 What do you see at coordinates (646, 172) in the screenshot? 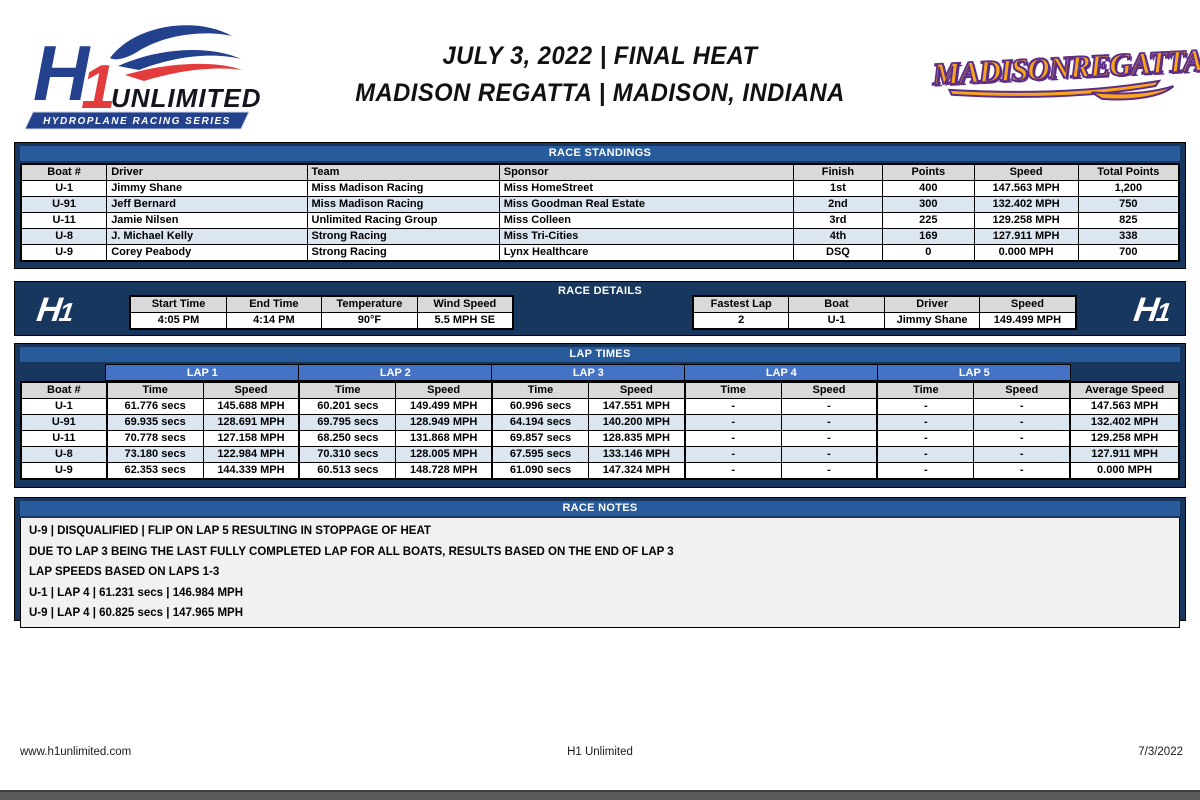
I see `standings-col-header: Sponsor` at bounding box center [646, 172].